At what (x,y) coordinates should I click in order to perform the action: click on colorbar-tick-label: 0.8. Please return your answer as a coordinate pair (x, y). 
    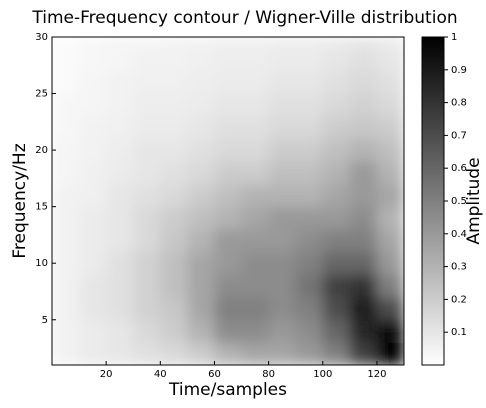
    Looking at the image, I should click on (459, 103).